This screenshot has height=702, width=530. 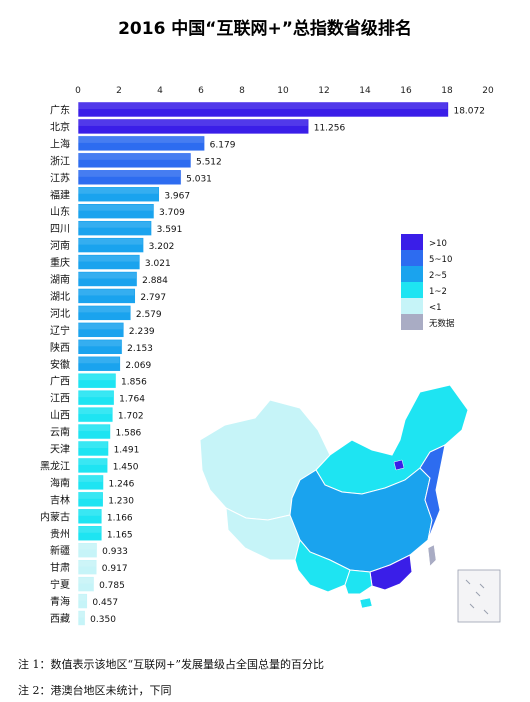 What do you see at coordinates (112, 586) in the screenshot?
I see `value-label: 0.785` at bounding box center [112, 586].